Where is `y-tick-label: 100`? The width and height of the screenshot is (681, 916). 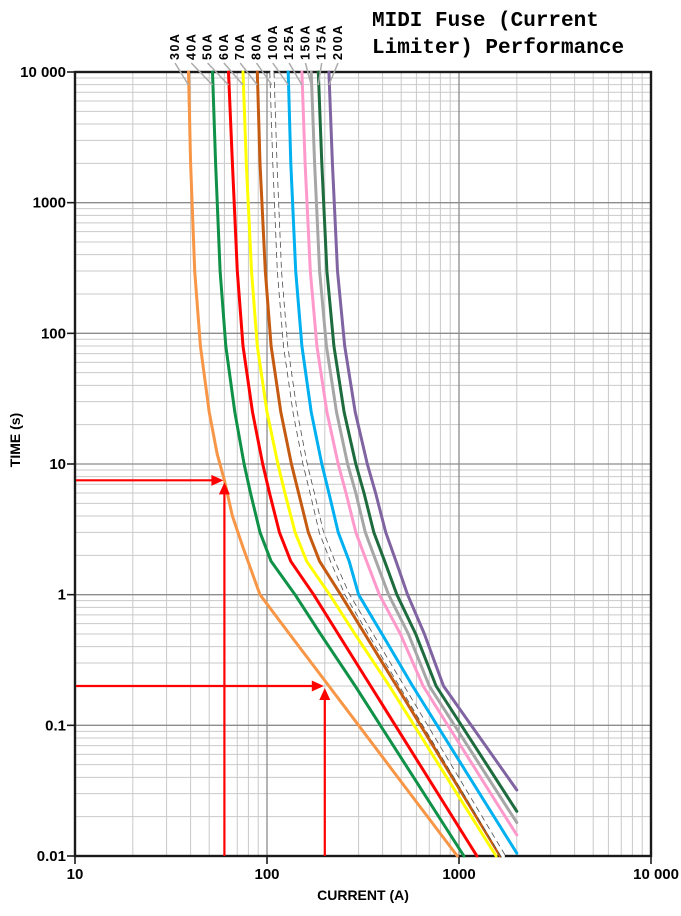
y-tick-label: 100 is located at coordinates (53, 333).